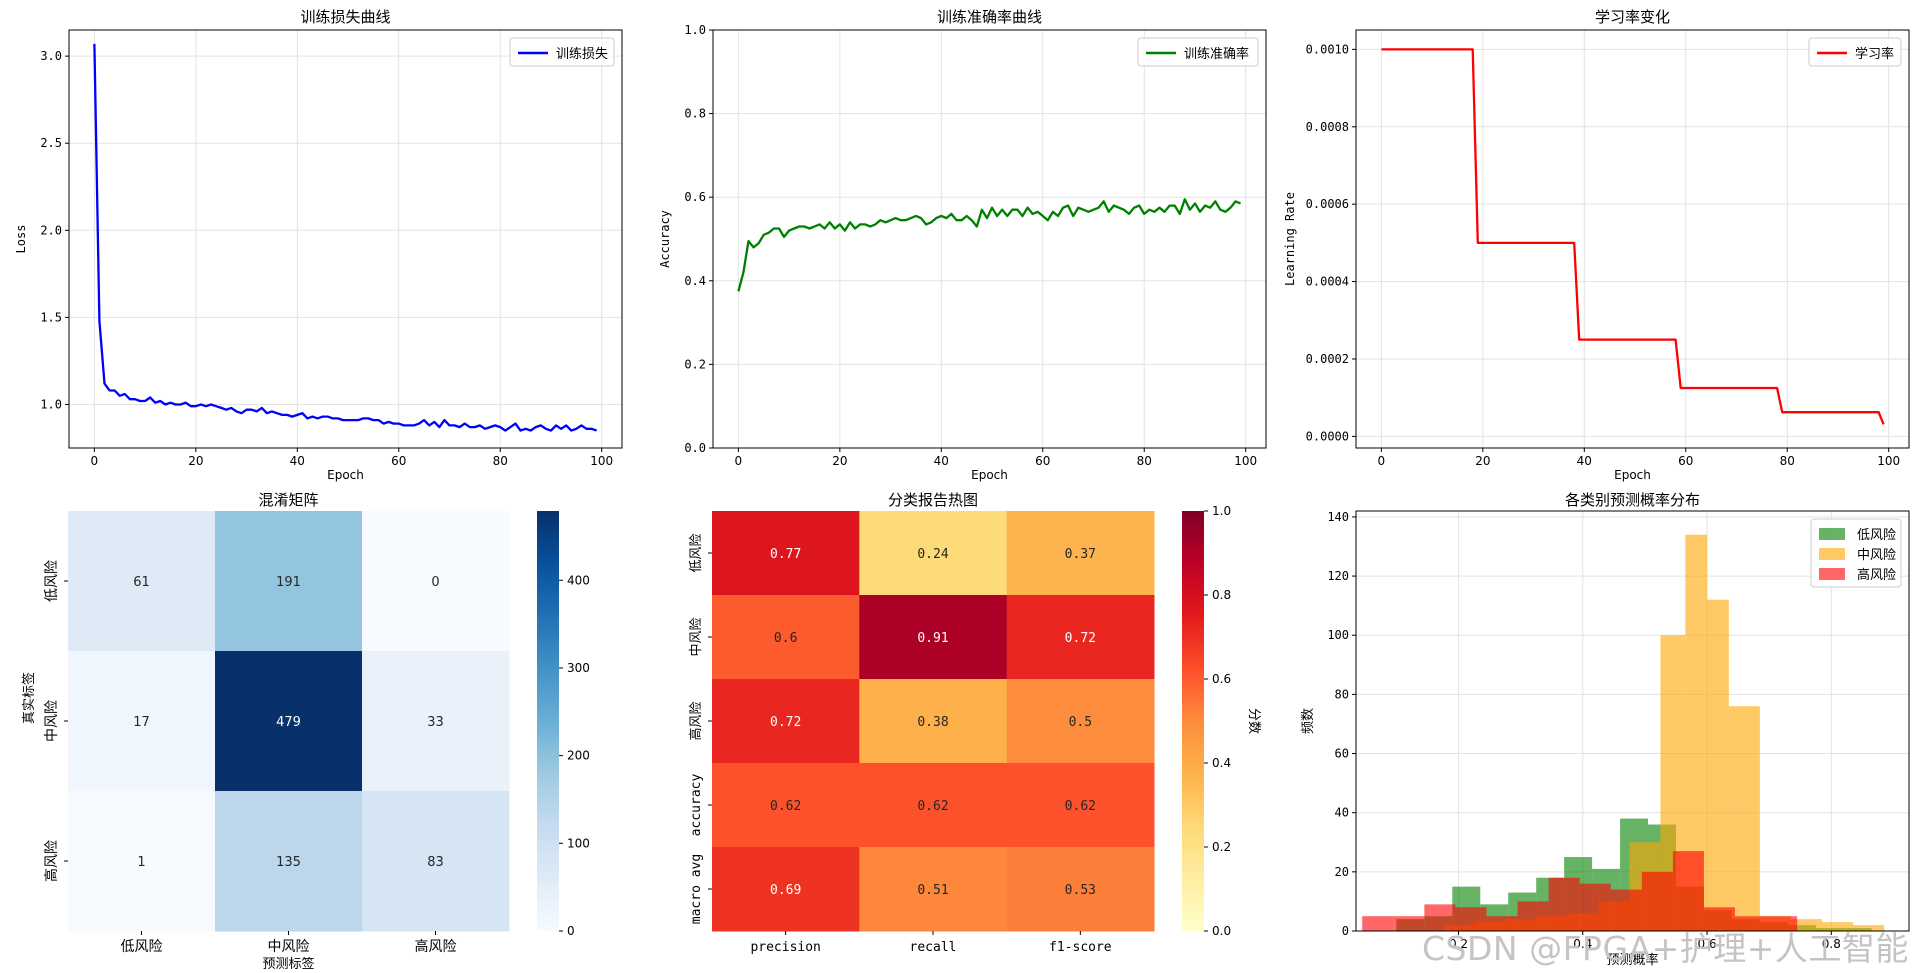  Describe the element at coordinates (695, 364) in the screenshot. I see `y-tick-label: 0.2` at that location.